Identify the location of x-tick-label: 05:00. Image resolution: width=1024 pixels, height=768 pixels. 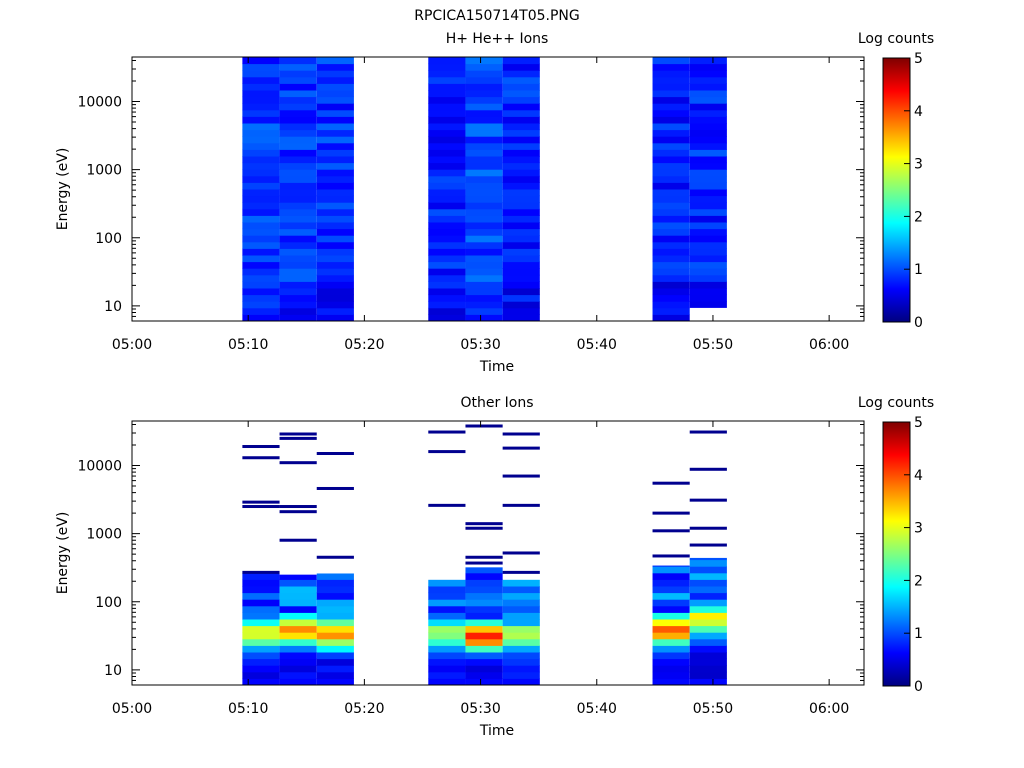
(132, 345).